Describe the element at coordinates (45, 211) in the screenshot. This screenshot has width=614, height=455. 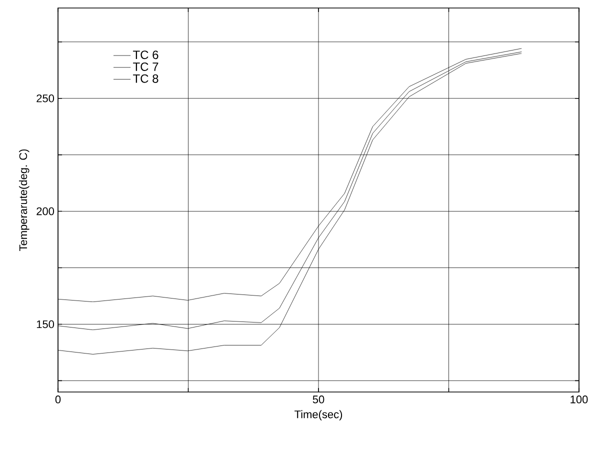
I see `y-tick-label: 200` at that location.